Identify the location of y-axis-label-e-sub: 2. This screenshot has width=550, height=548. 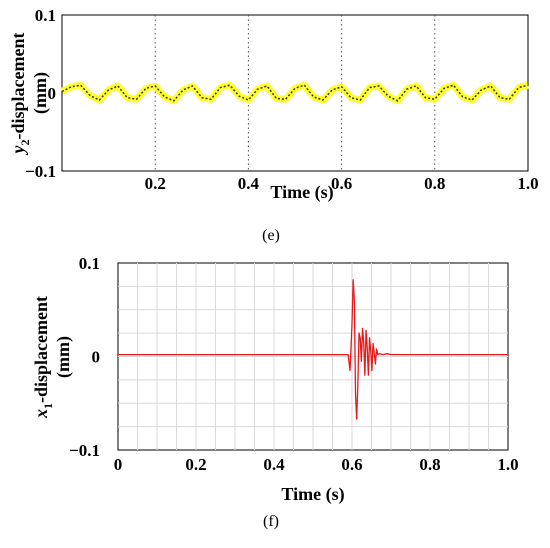
(25, 143).